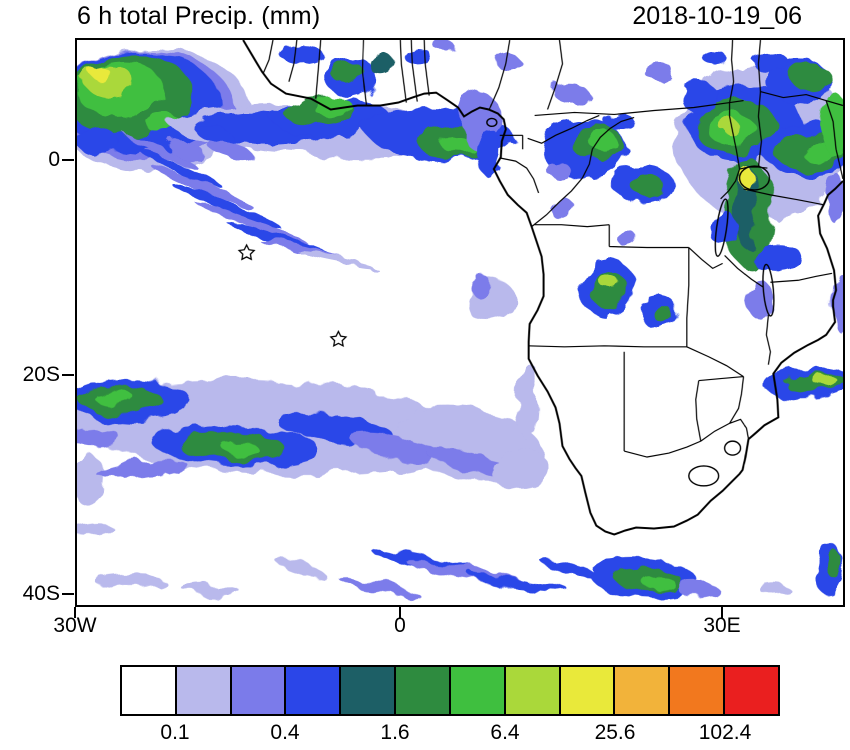 The height and width of the screenshot is (750, 850). Describe the element at coordinates (721, 227) in the screenshot. I see `lake-tanganyika` at that location.